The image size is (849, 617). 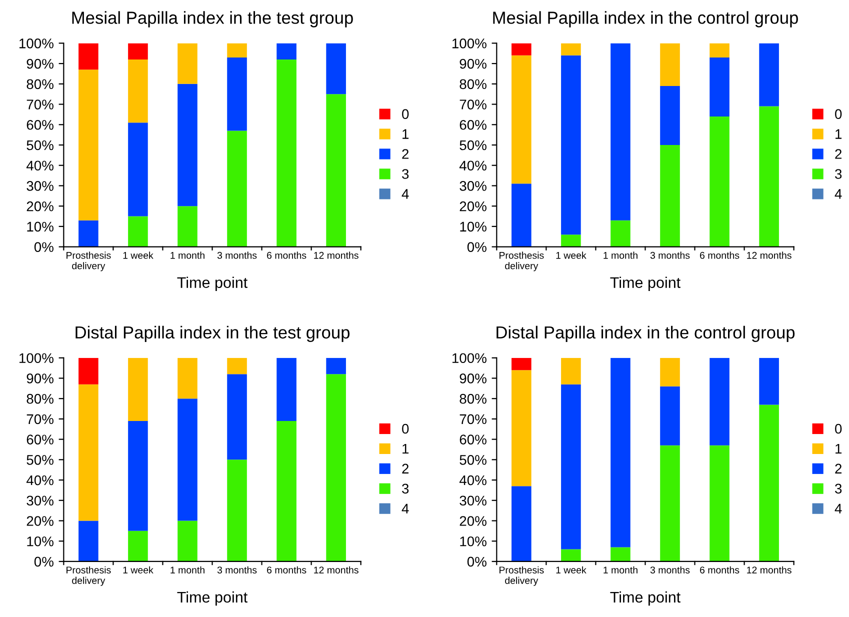 What do you see at coordinates (237, 570) in the screenshot?
I see `x-tick-label: 3 months` at bounding box center [237, 570].